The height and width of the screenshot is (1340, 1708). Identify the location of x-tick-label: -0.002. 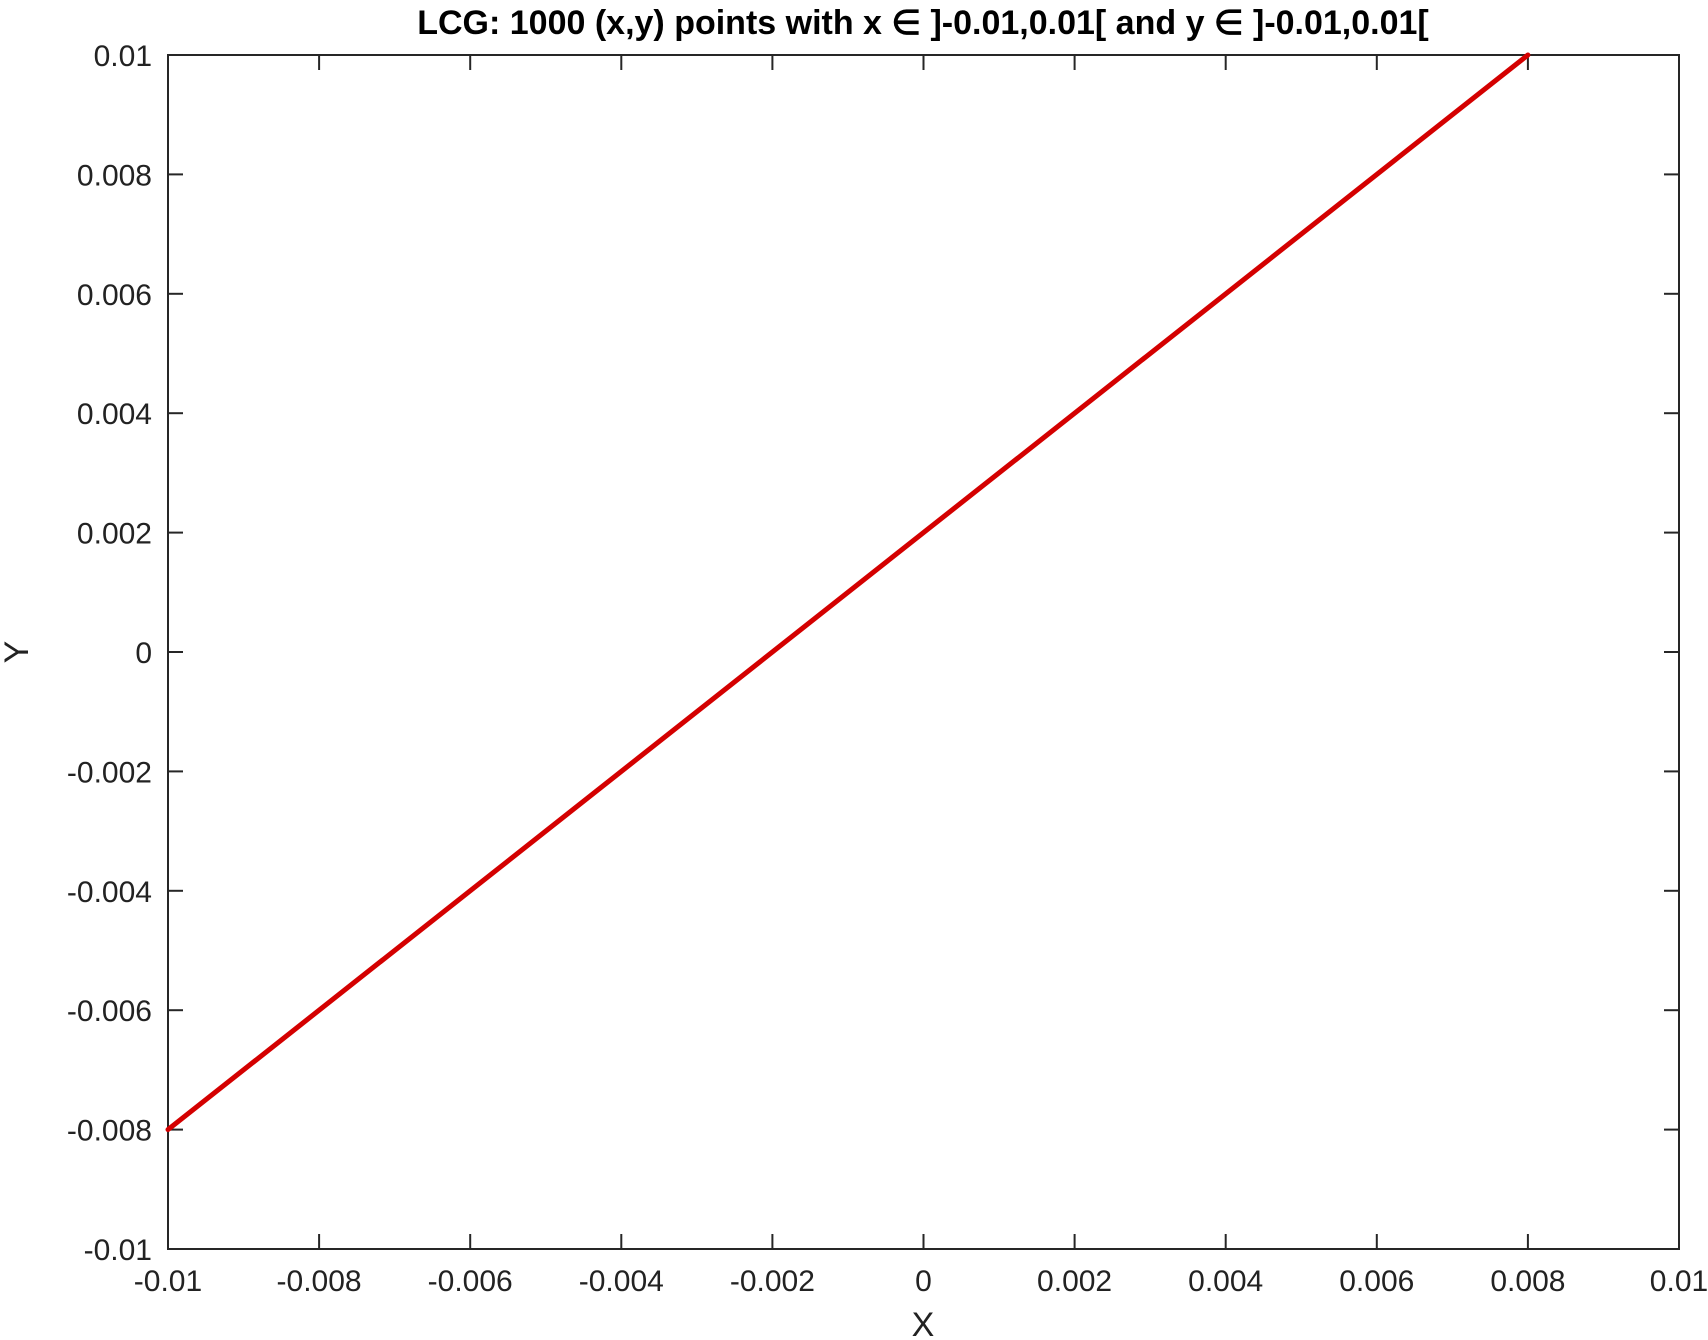
(772, 1281).